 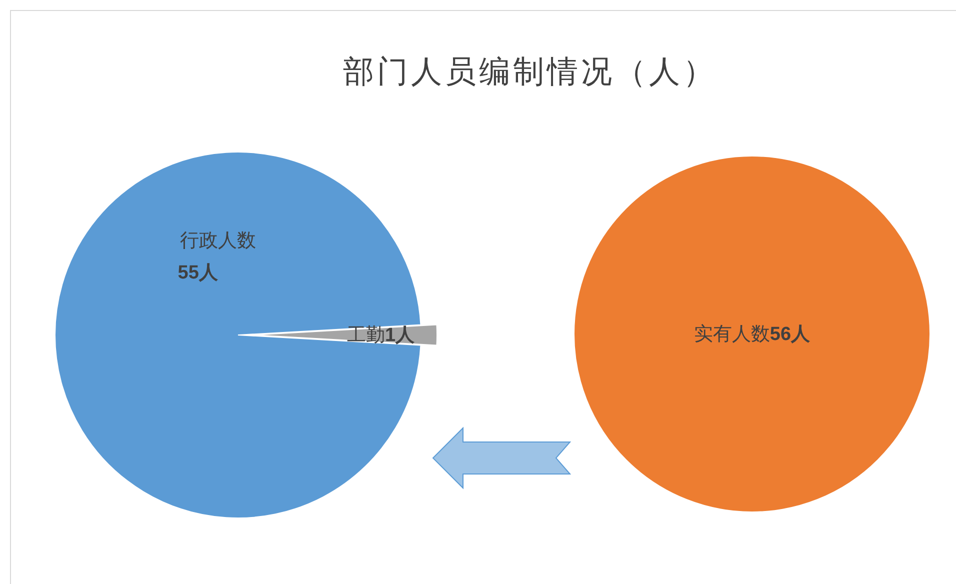 I want to click on data-label: 1人, so click(x=400, y=335).